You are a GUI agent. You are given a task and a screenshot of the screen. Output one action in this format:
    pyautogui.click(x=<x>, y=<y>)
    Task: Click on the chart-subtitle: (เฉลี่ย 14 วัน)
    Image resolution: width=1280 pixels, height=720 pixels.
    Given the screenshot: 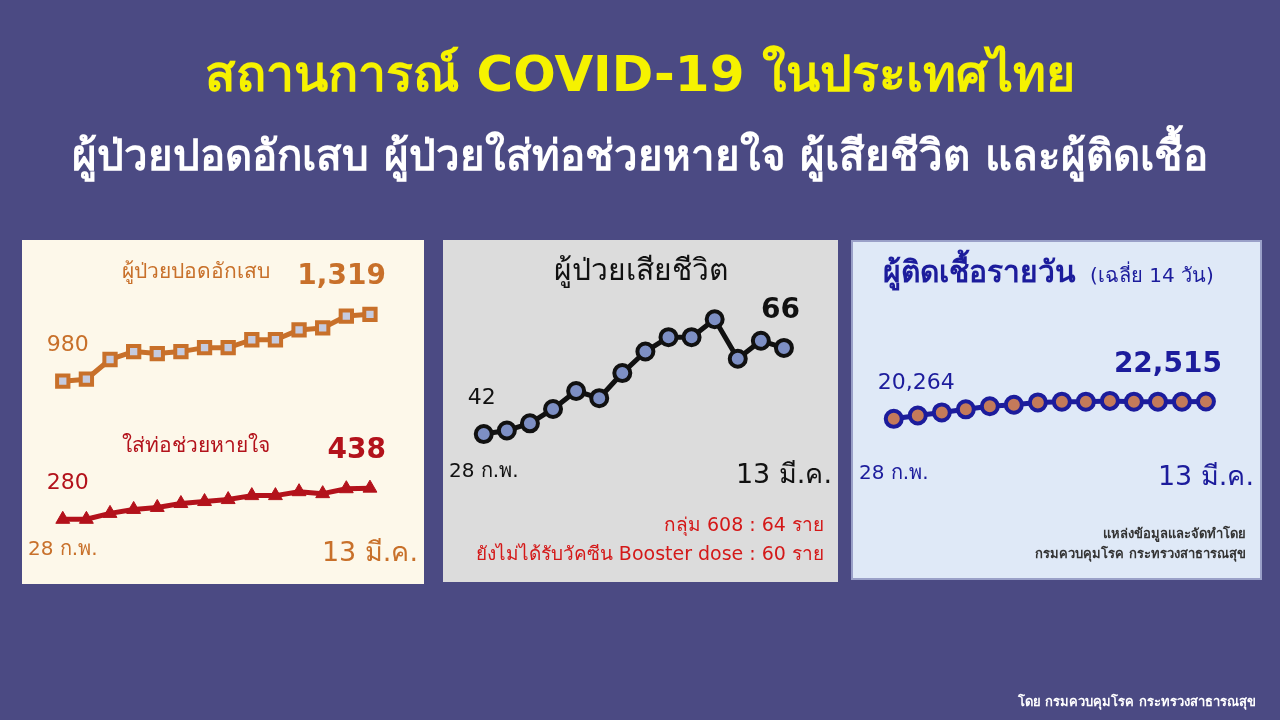 What is the action you would take?
    pyautogui.click(x=1152, y=275)
    